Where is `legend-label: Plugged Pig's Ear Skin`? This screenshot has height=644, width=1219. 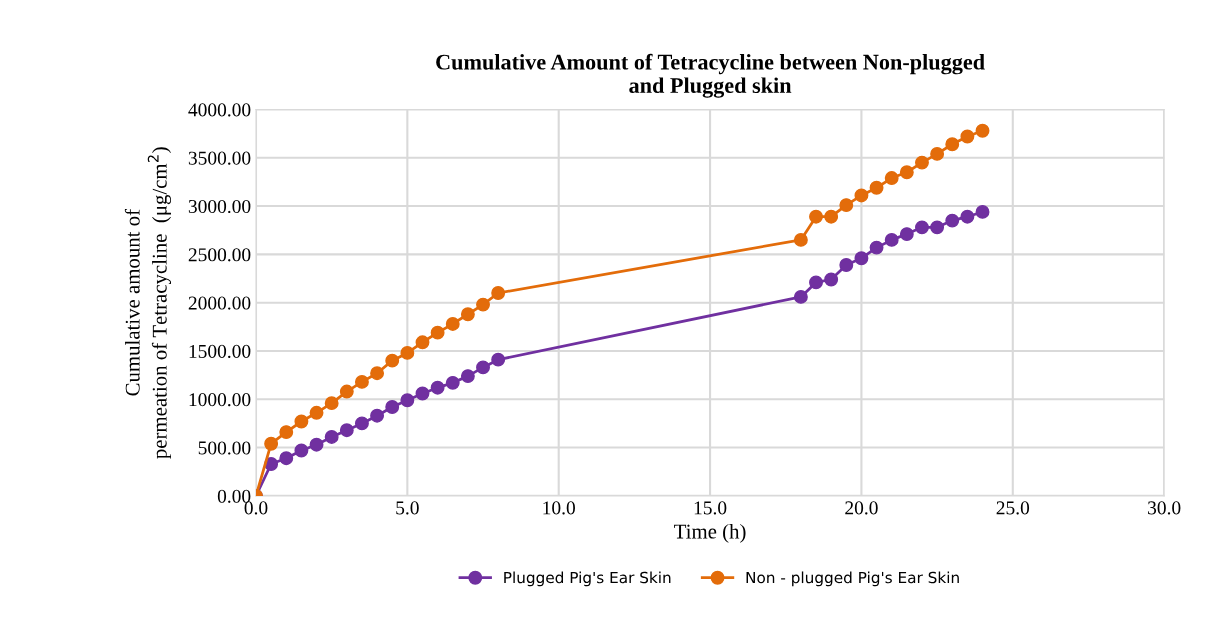
legend-label: Plugged Pig's Ear Skin is located at coordinates (587, 579).